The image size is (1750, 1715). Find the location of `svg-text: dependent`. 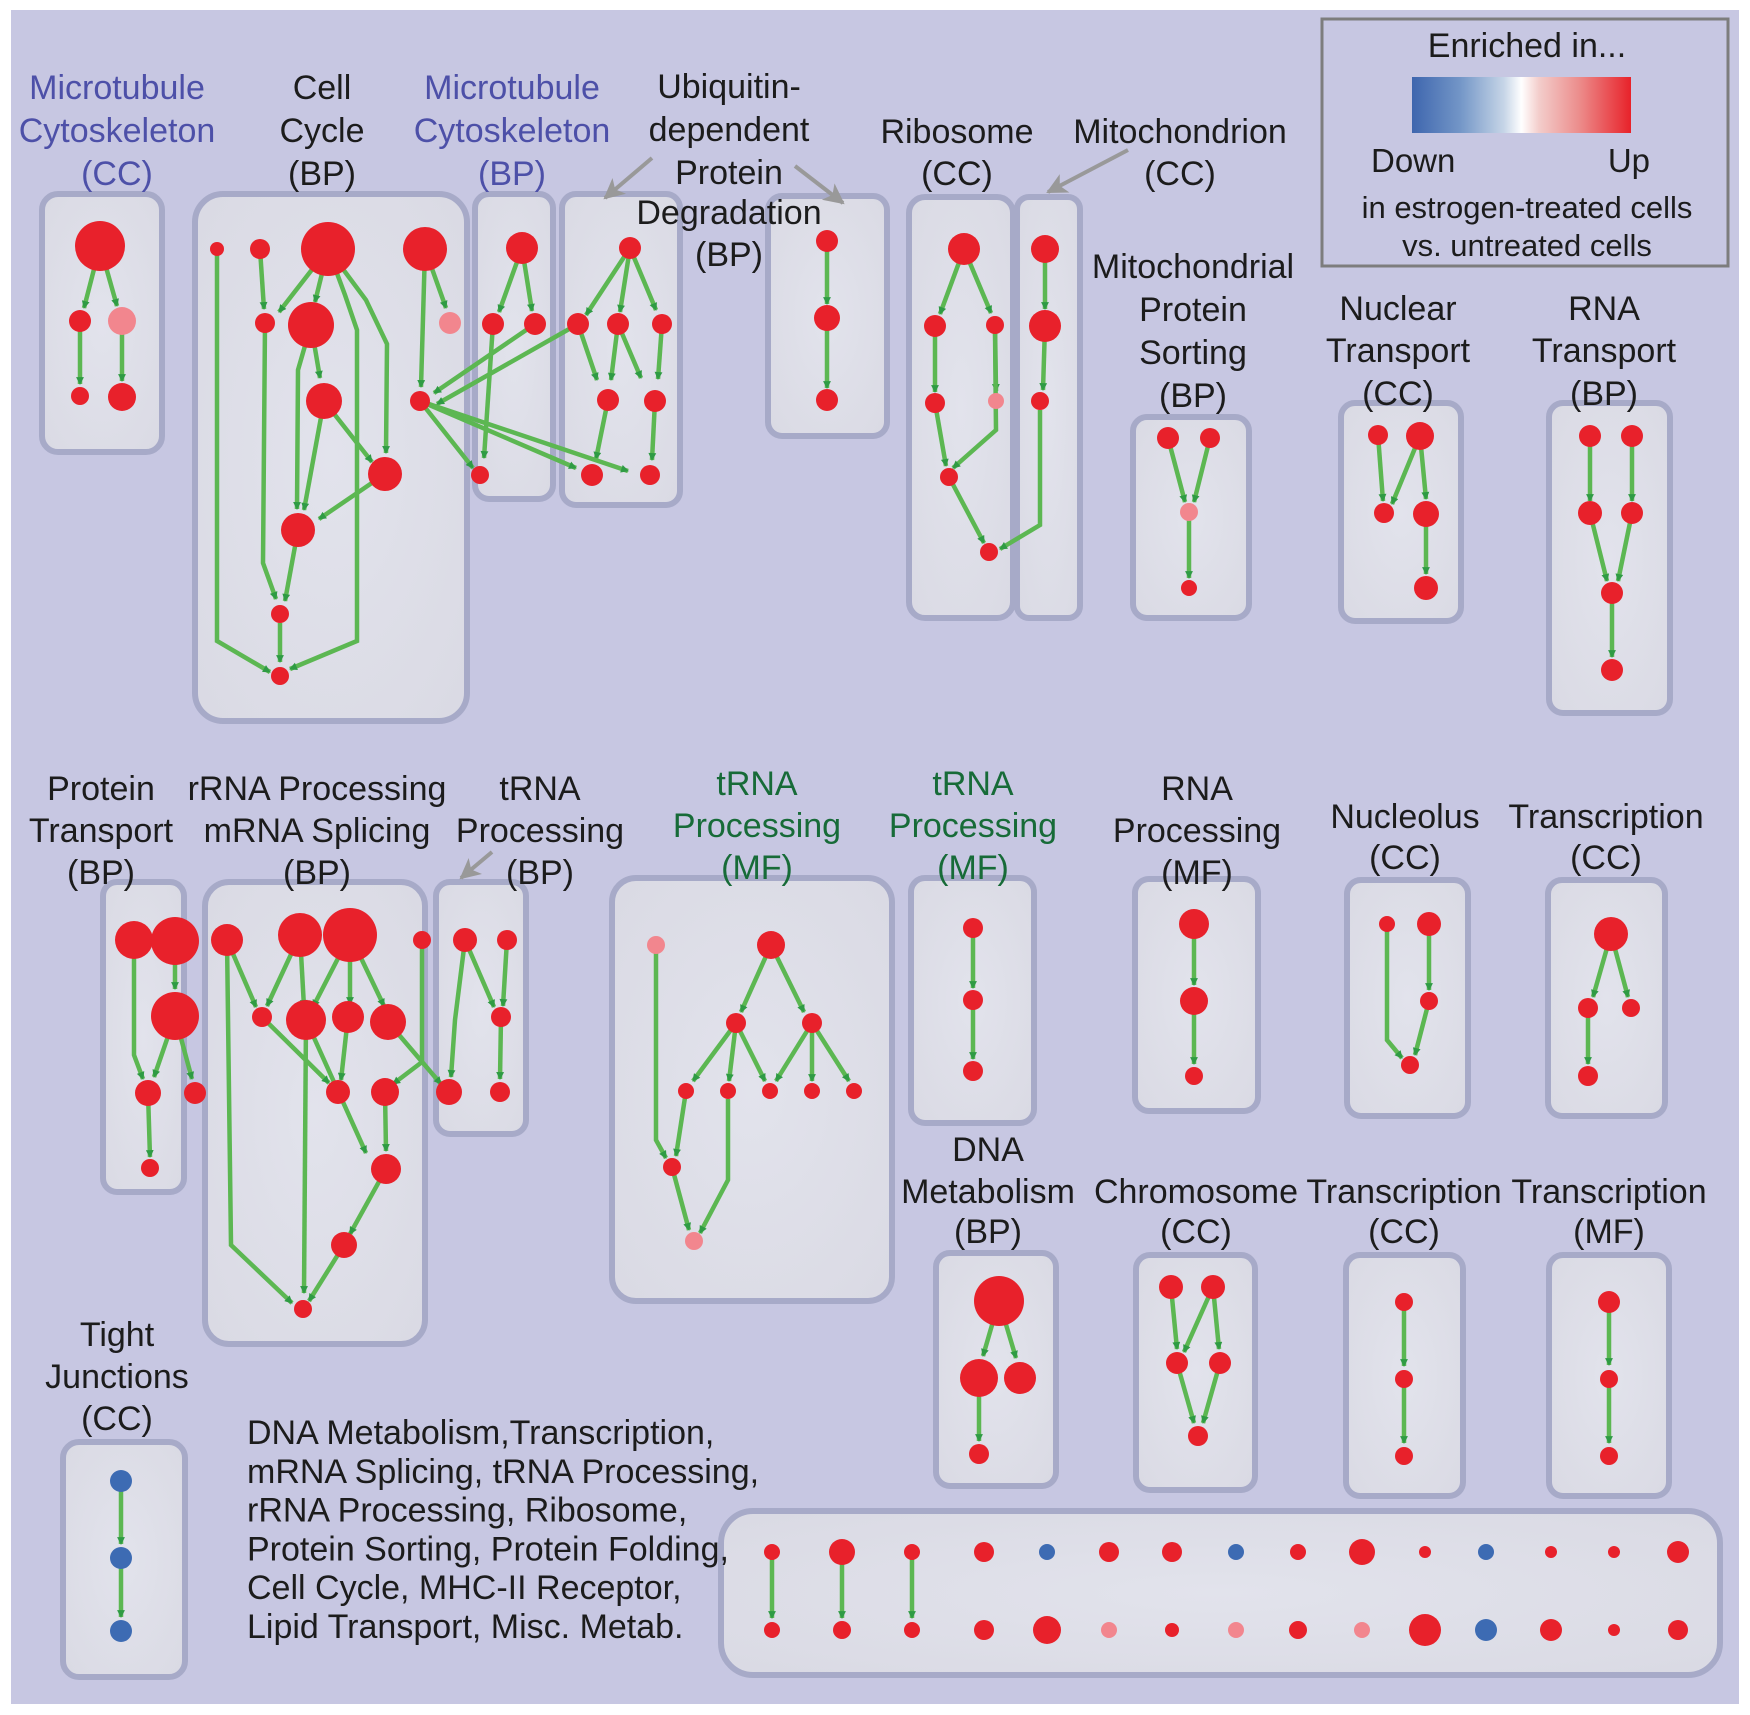

svg-text: dependent is located at coordinates (729, 130).